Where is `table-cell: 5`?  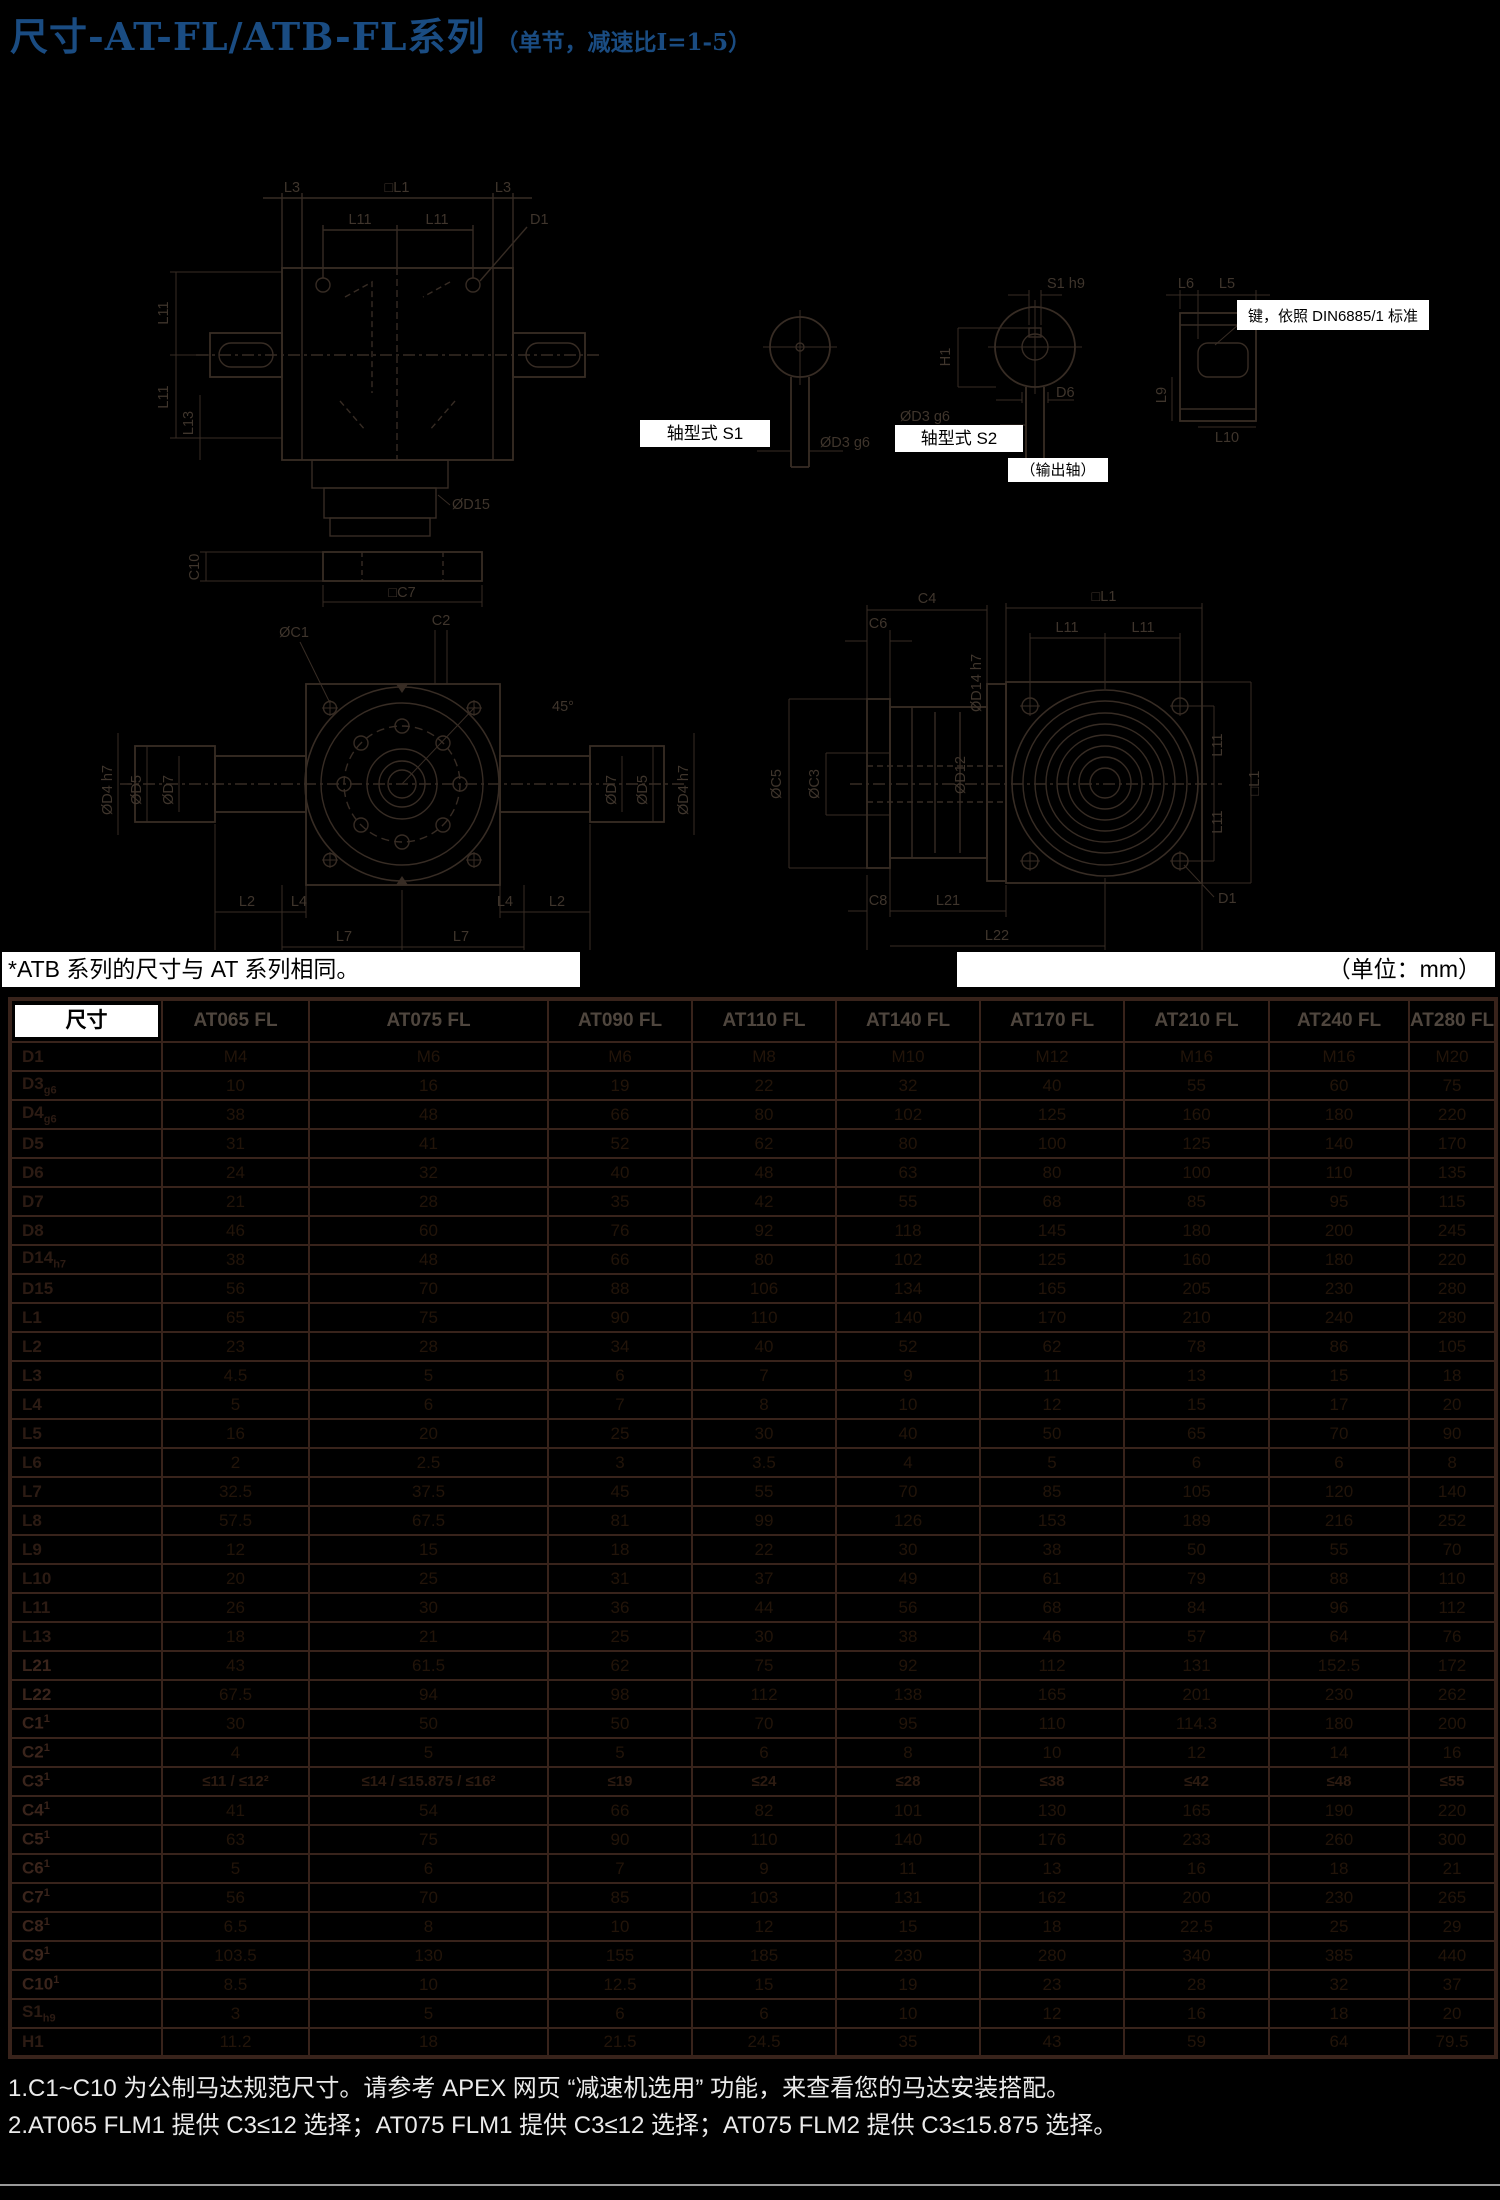
table-cell: 5 is located at coordinates (428, 1752).